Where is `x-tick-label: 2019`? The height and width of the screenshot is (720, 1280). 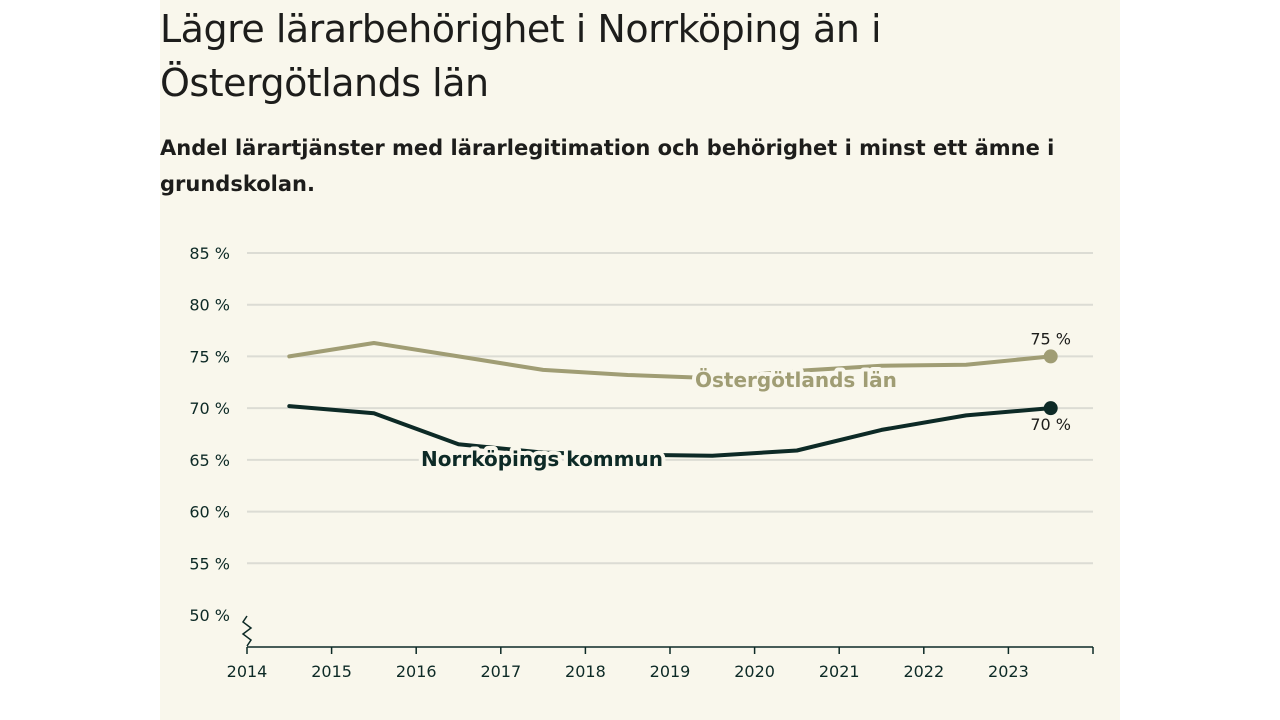 x-tick-label: 2019 is located at coordinates (670, 671).